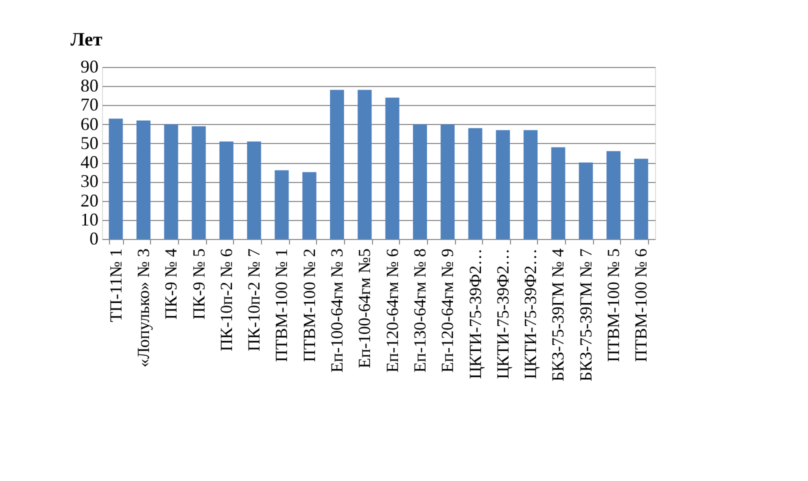  Describe the element at coordinates (614, 305) in the screenshot. I see `x-tick-label: ПТВМ-100 № 5` at that location.